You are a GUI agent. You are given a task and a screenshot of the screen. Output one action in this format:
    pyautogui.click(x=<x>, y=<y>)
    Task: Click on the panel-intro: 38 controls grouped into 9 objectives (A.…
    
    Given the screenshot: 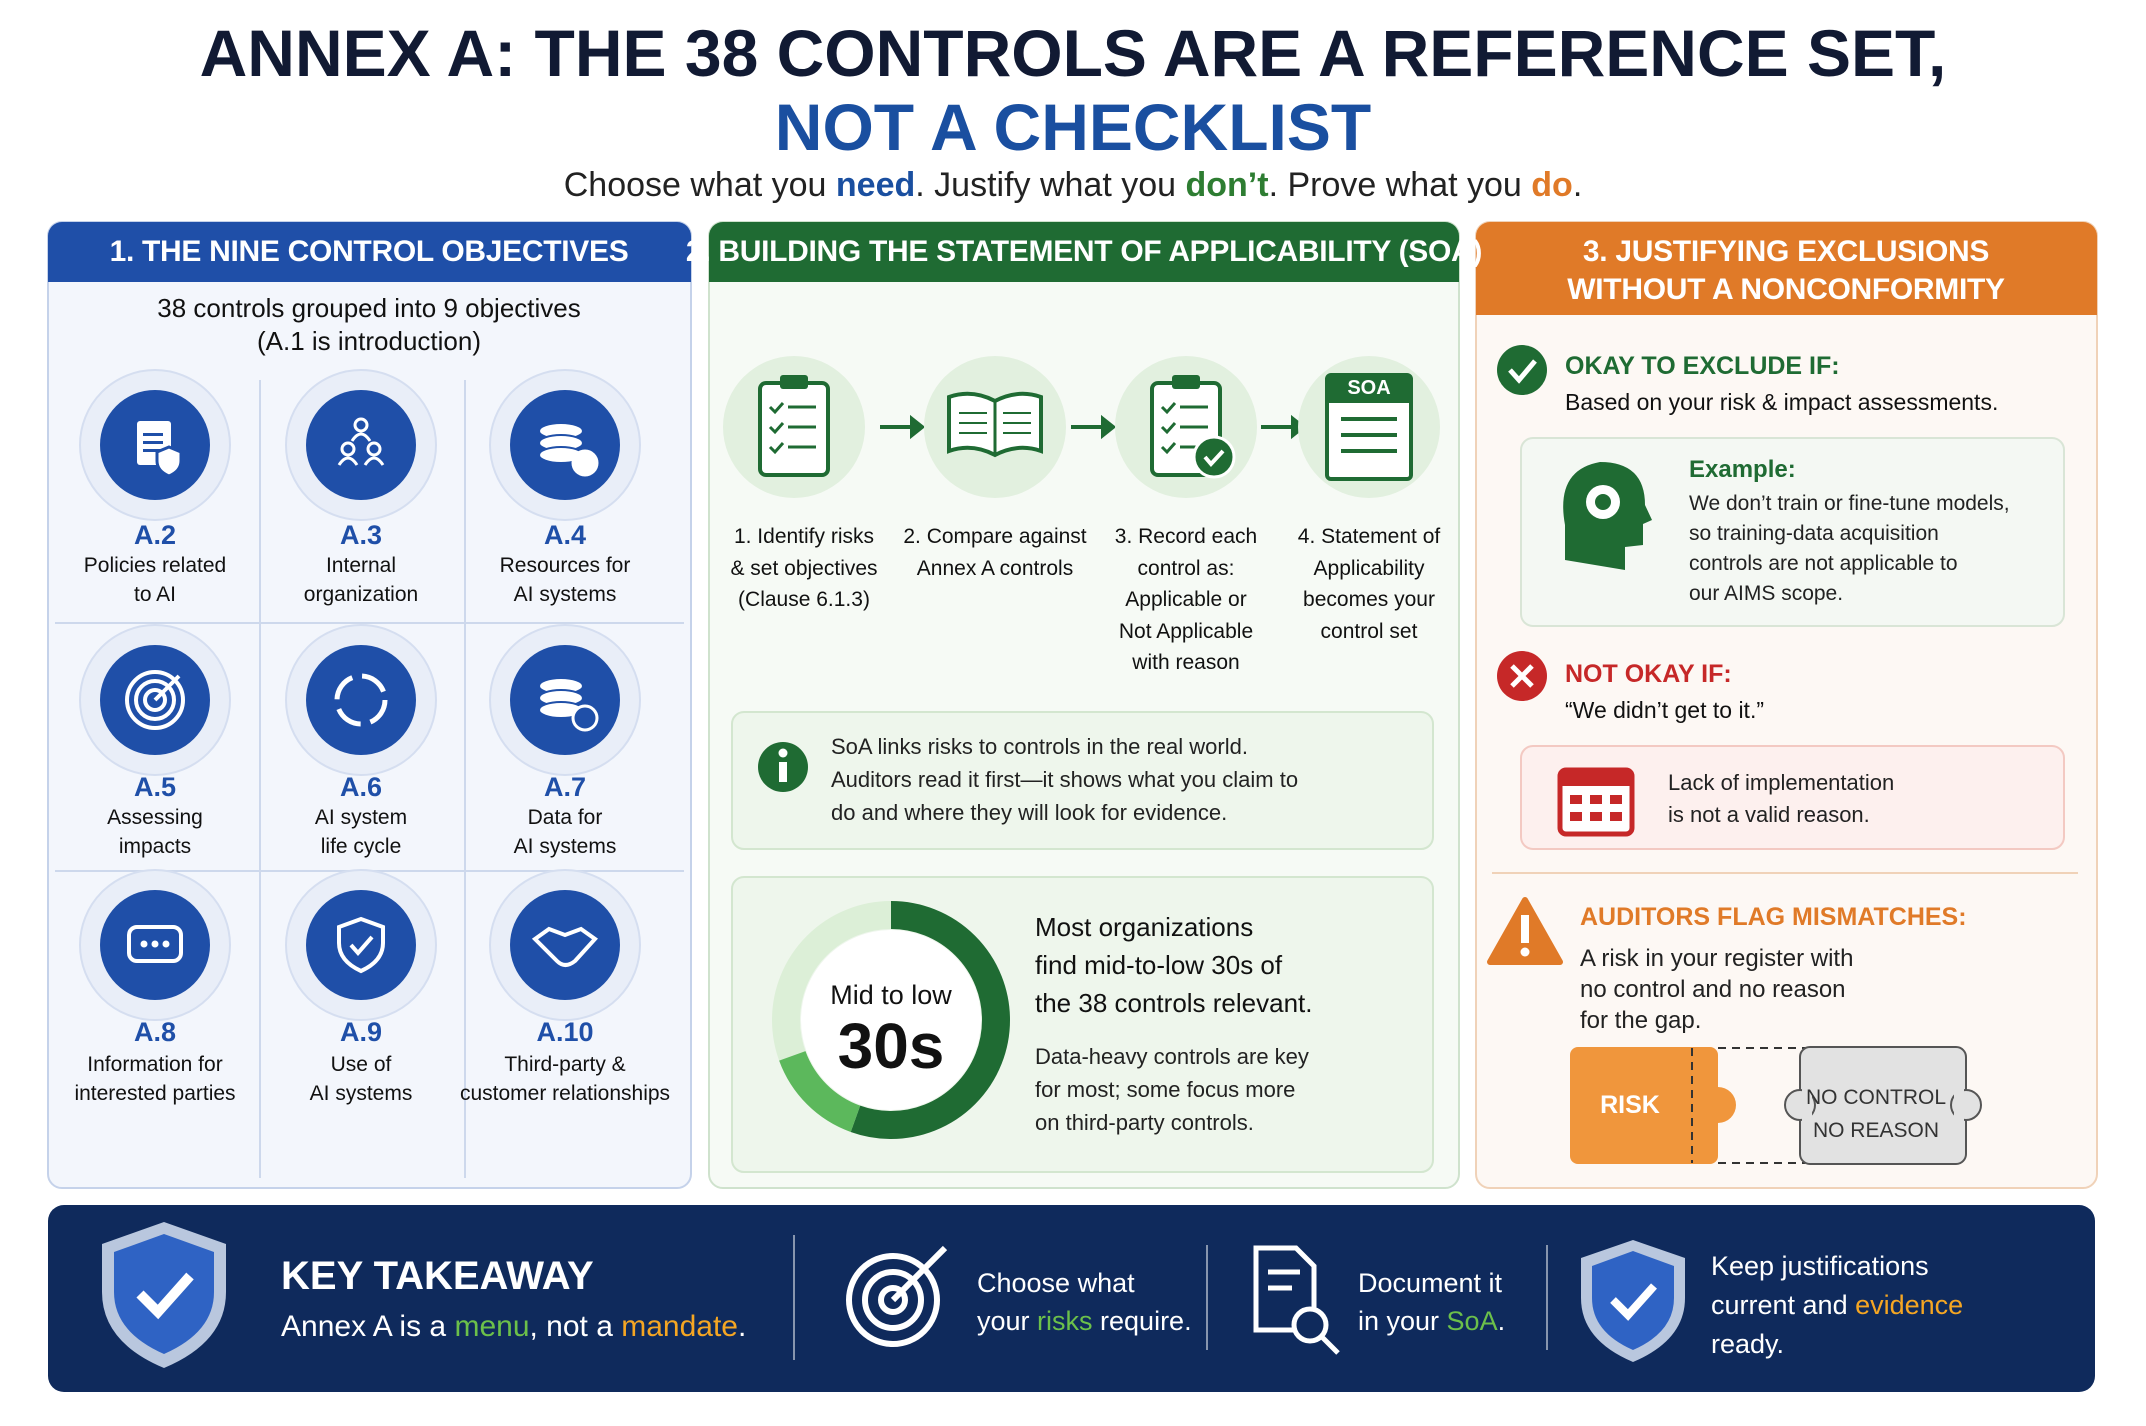 What is the action you would take?
    pyautogui.click(x=369, y=325)
    